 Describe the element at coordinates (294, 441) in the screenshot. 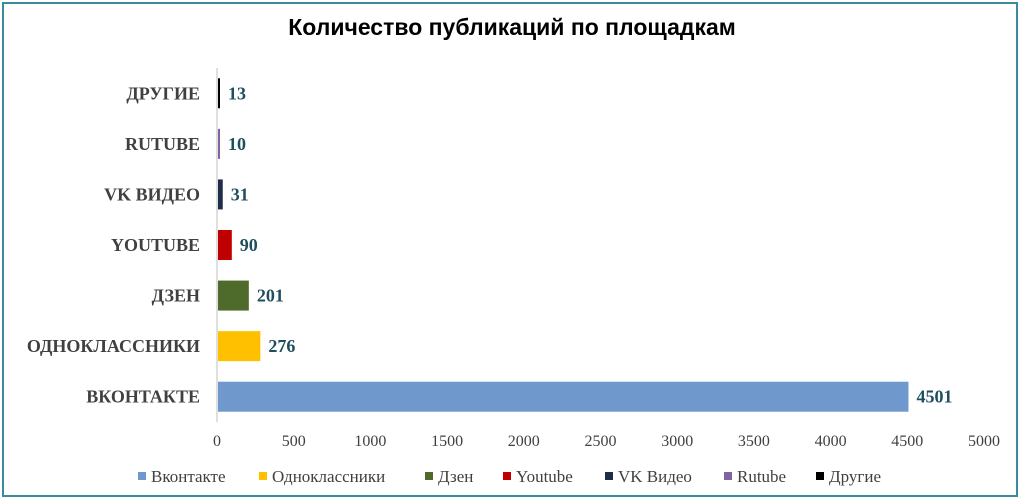

I see `x-tick-label: 500` at that location.